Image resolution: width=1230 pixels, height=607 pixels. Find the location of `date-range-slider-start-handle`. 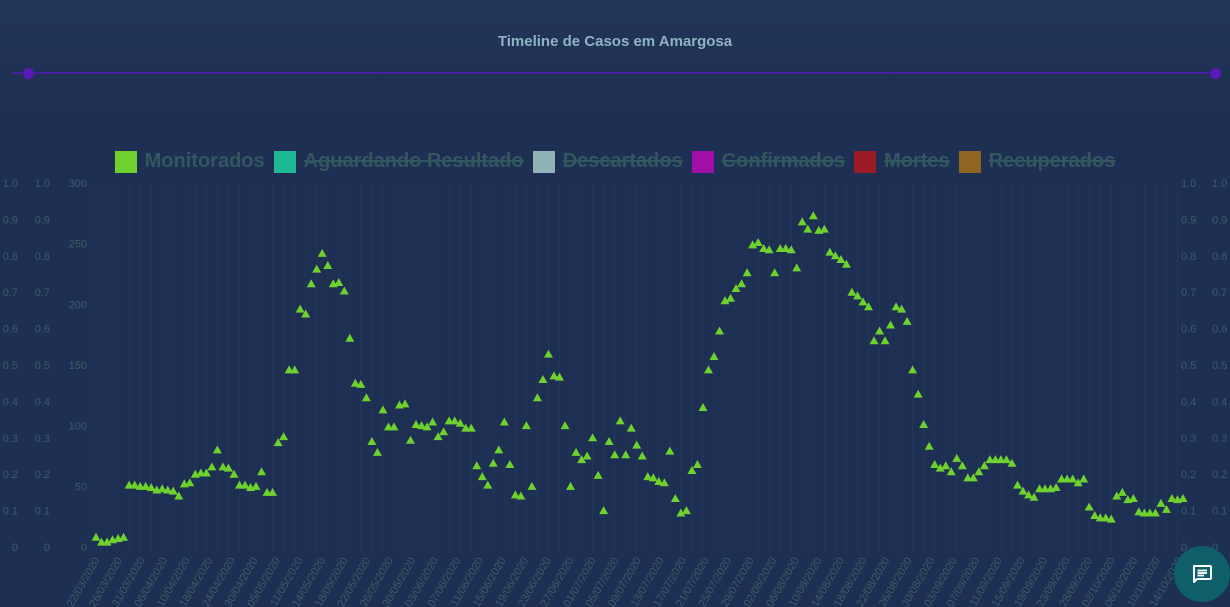

date-range-slider-start-handle is located at coordinates (28, 73).